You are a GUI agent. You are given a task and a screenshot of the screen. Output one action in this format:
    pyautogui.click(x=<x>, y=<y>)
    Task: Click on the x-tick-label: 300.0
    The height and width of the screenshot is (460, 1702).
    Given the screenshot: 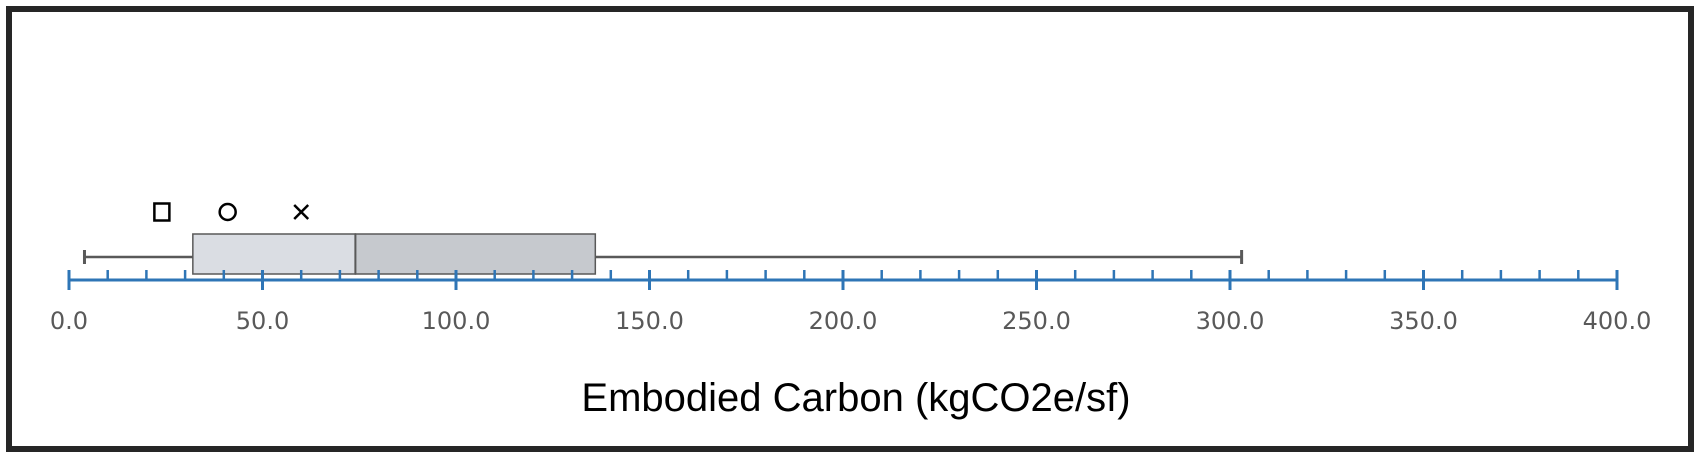 What is the action you would take?
    pyautogui.click(x=1230, y=321)
    